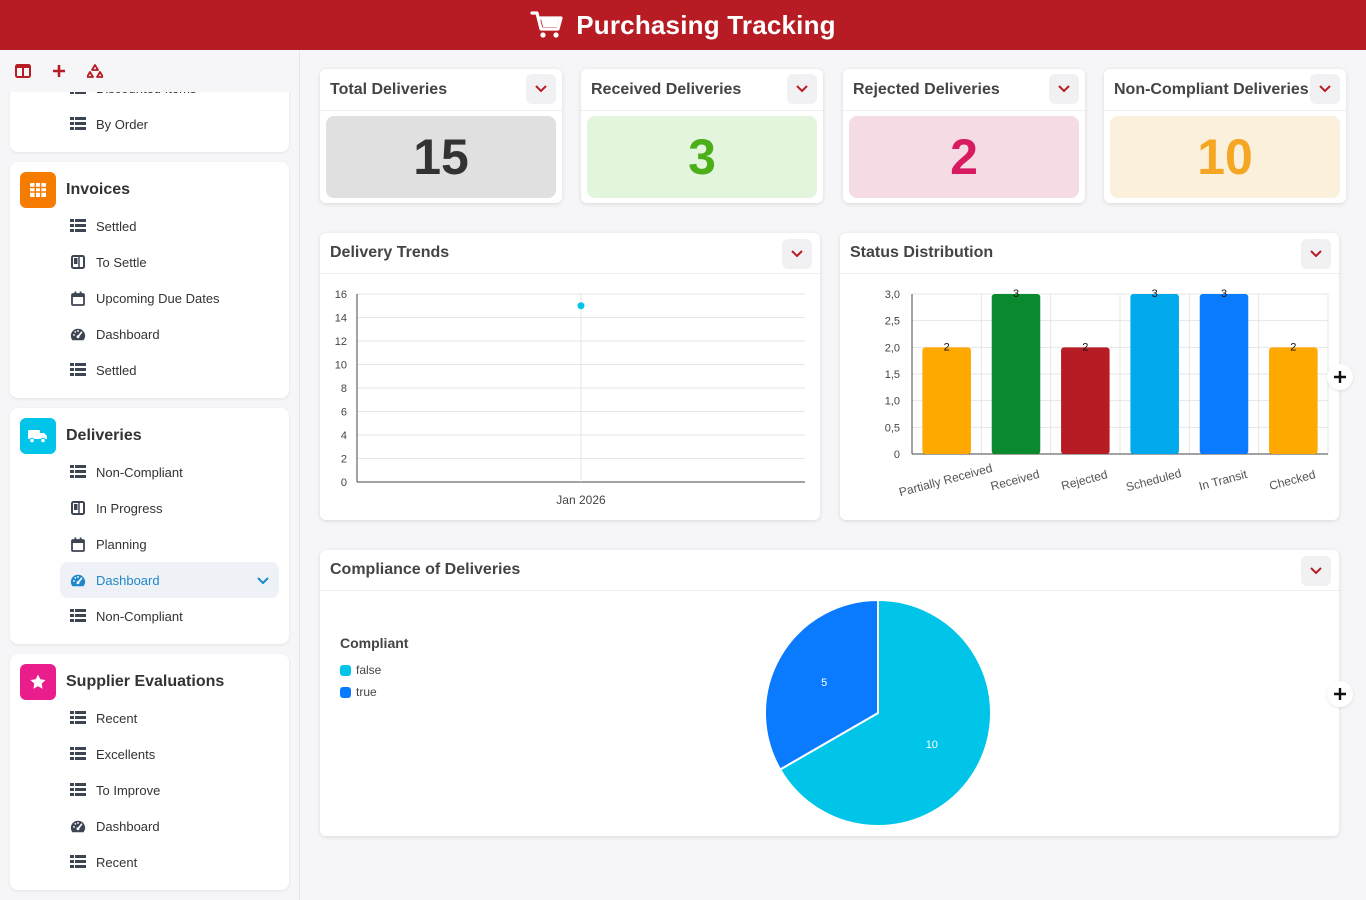  I want to click on cart-icon, so click(547, 25).